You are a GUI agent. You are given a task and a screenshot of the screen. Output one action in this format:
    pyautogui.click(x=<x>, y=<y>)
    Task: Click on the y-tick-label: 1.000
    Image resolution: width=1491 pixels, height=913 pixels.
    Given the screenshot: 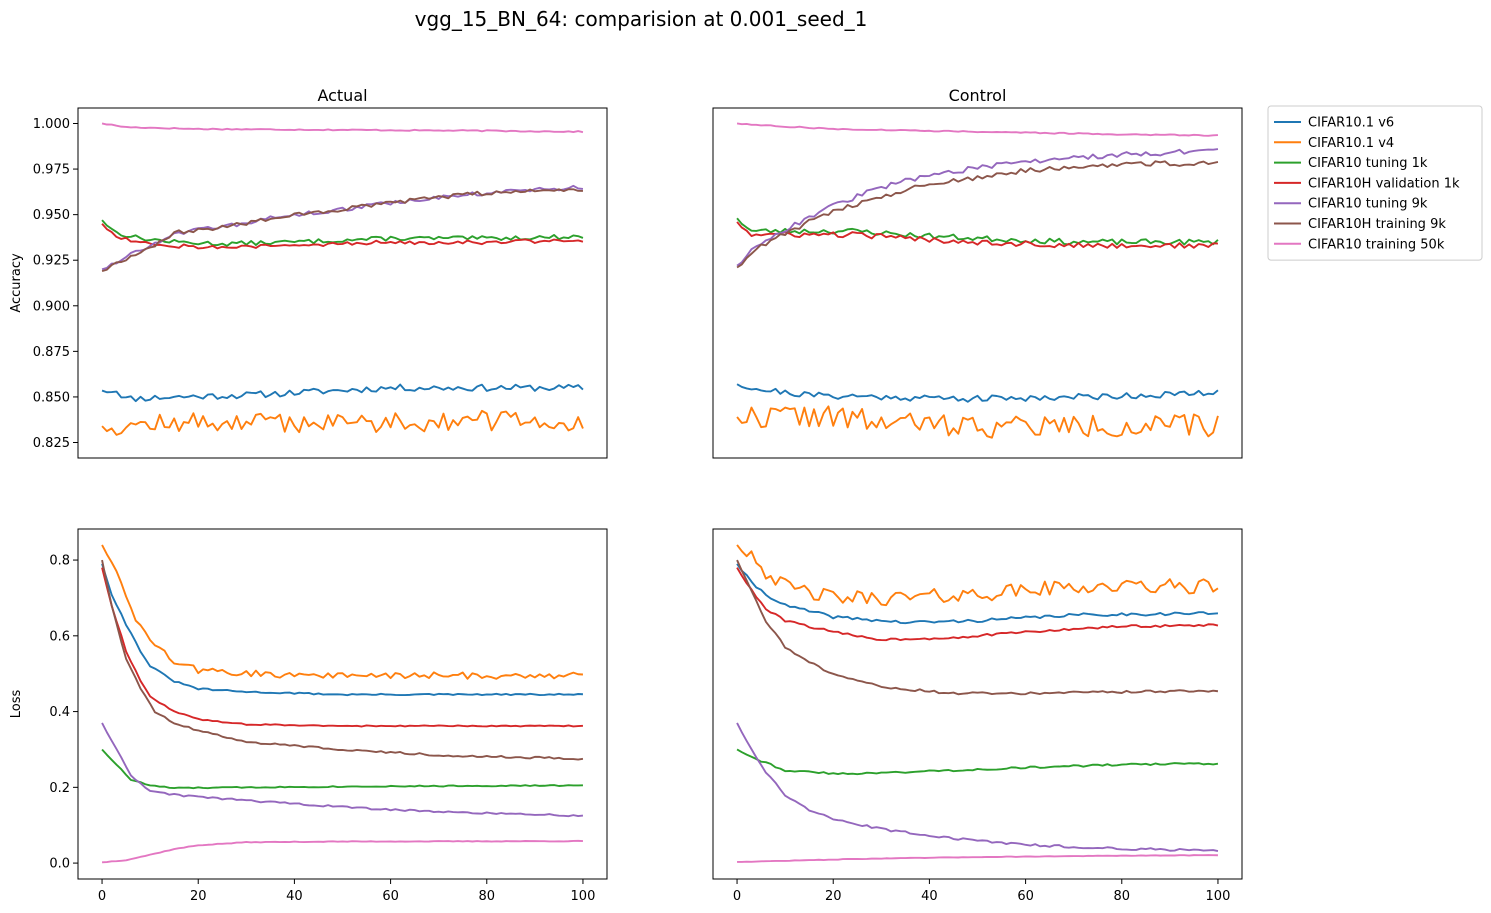 What is the action you would take?
    pyautogui.click(x=51, y=124)
    